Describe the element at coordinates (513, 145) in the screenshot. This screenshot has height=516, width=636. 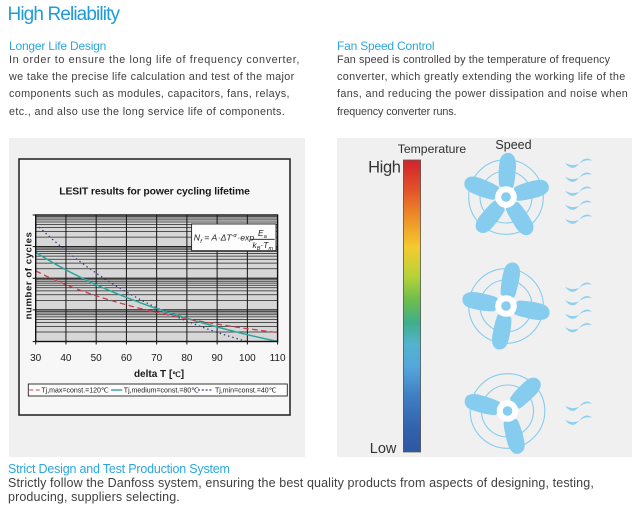
I see `svg-text: Speed` at that location.